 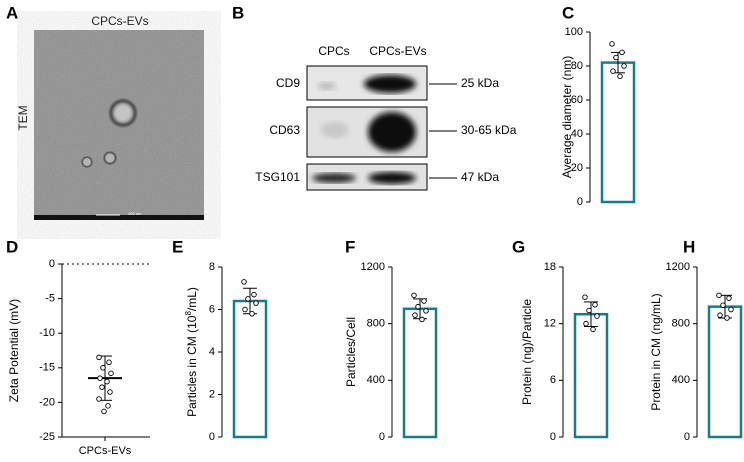 I want to click on y-tick-label: 20, so click(x=577, y=168).